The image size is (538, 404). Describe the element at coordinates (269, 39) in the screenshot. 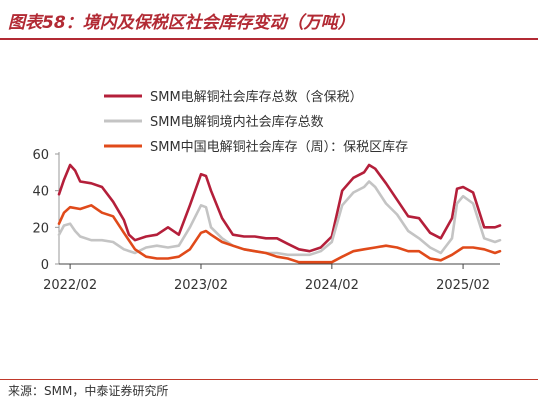

I see `title-rule` at that location.